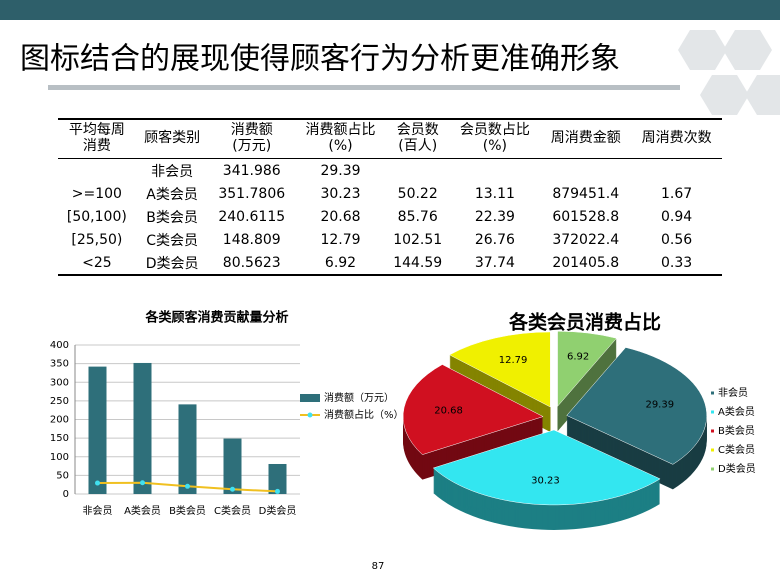  Describe the element at coordinates (172, 171) in the screenshot. I see `table-cell: 非会员` at that location.